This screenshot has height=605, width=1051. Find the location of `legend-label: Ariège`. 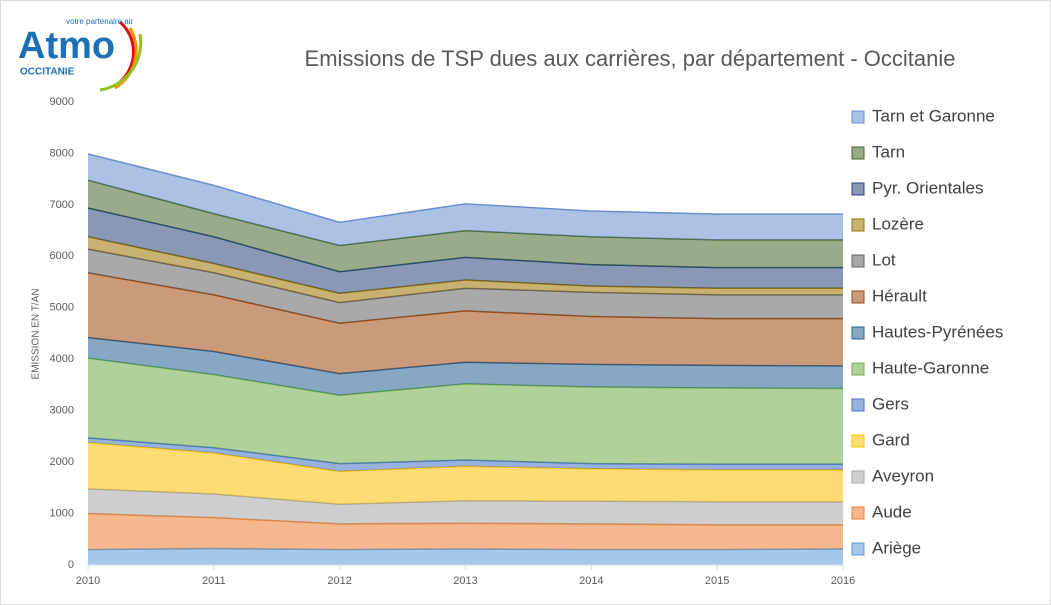

legend-label: Ariège is located at coordinates (896, 547).